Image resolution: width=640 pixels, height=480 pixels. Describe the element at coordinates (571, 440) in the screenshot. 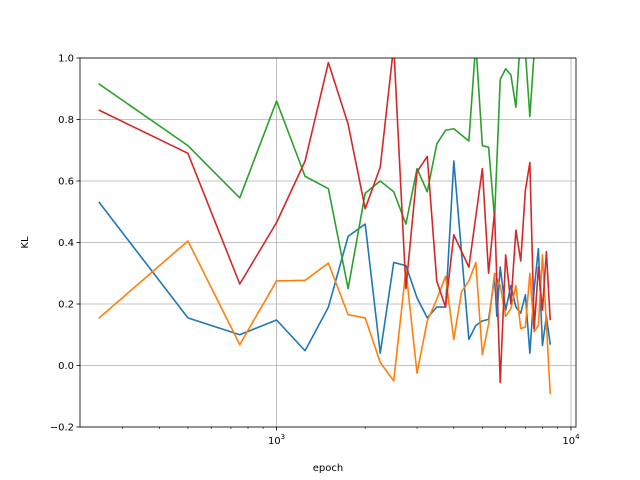

I see `x-tick-label: 10⁴` at that location.